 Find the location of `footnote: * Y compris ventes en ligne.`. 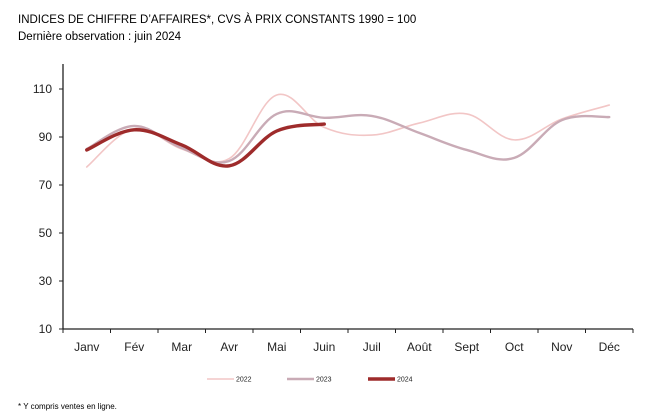

footnote: * Y compris ventes en ligne. is located at coordinates (67, 406).